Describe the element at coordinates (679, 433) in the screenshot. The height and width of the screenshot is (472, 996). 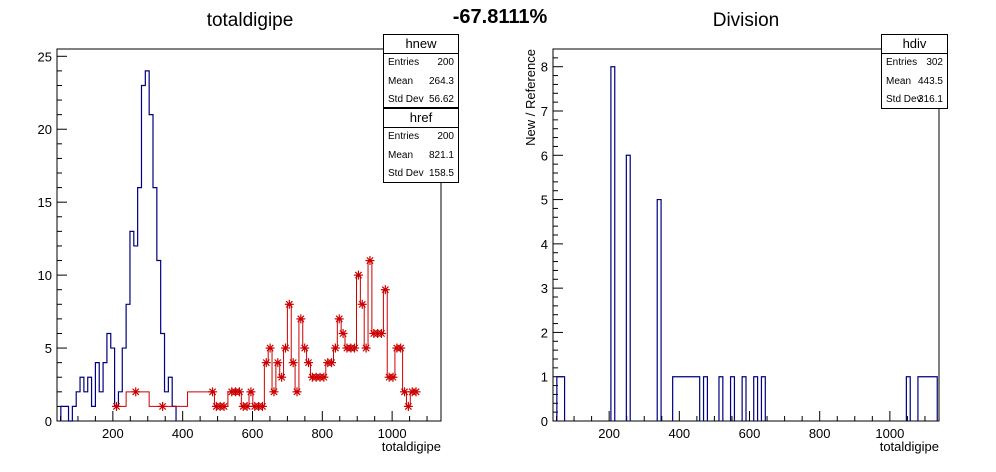
I see `right-x-tick-label: 400` at that location.